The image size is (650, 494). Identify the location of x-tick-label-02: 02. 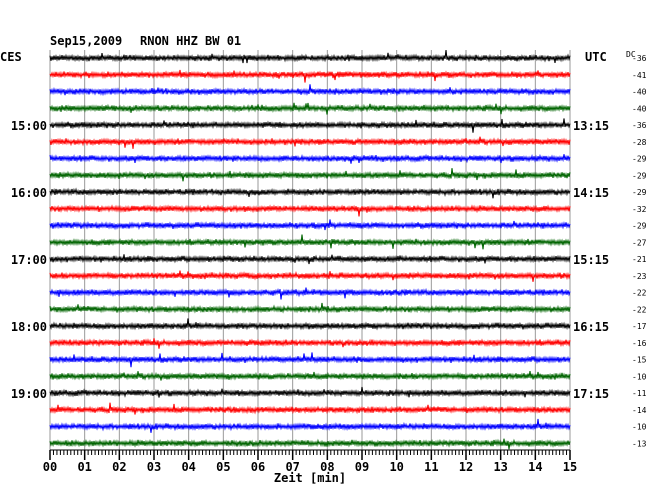
(119, 467).